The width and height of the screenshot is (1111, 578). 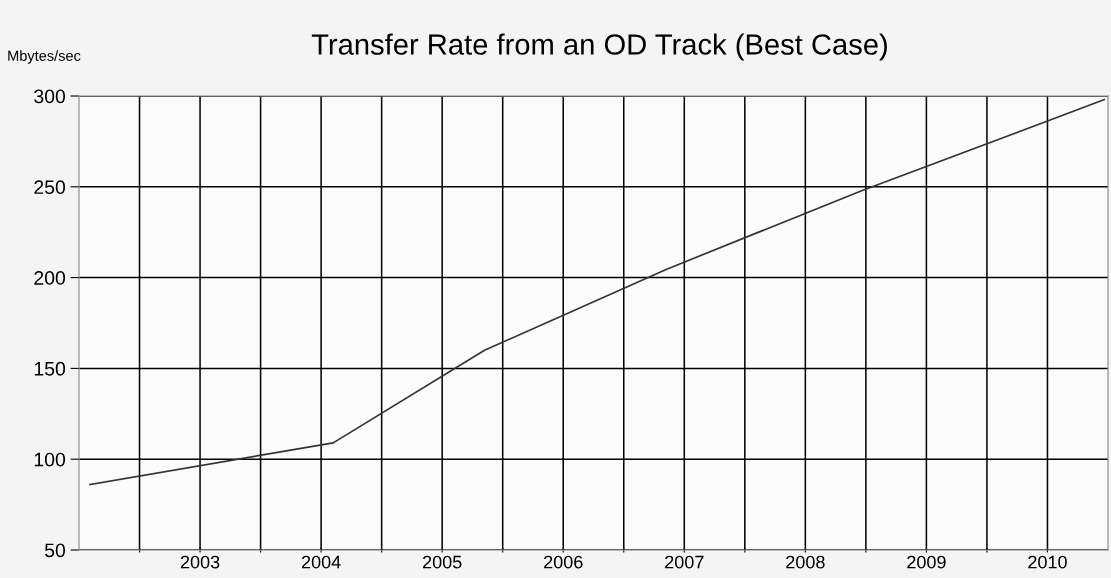 What do you see at coordinates (44, 57) in the screenshot?
I see `y-axis-title: Mbytes/sec` at bounding box center [44, 57].